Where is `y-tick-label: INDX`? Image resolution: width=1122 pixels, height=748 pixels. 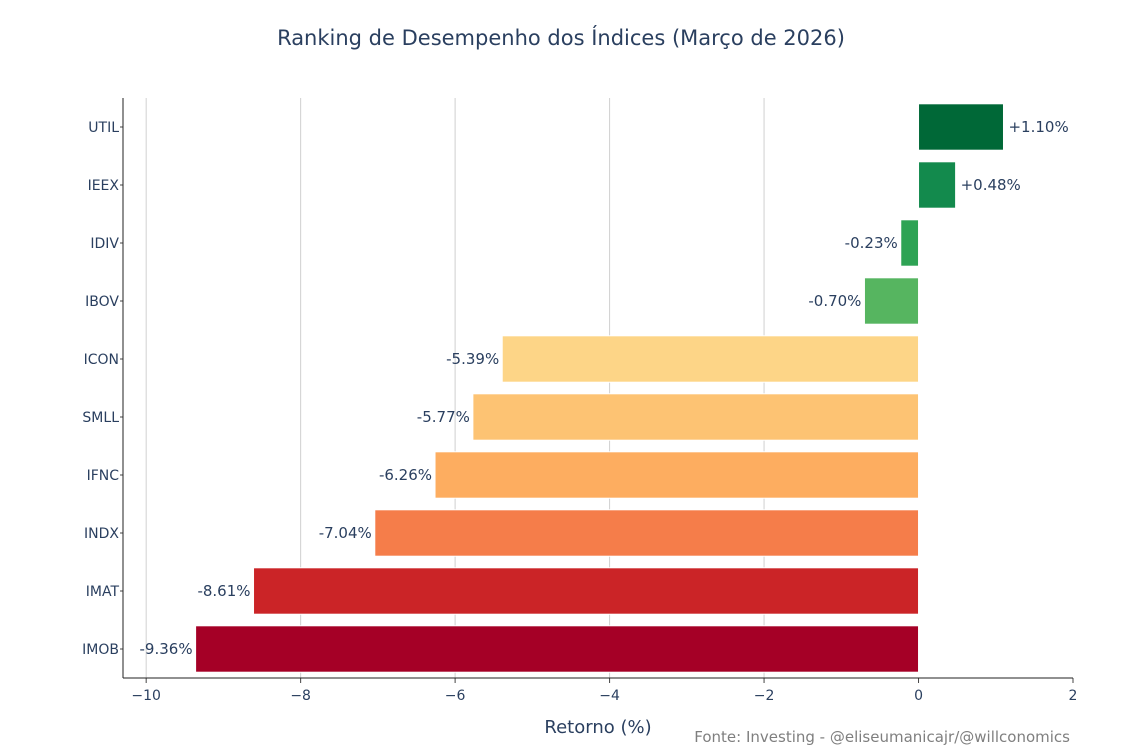 y-tick-label: INDX is located at coordinates (101, 534).